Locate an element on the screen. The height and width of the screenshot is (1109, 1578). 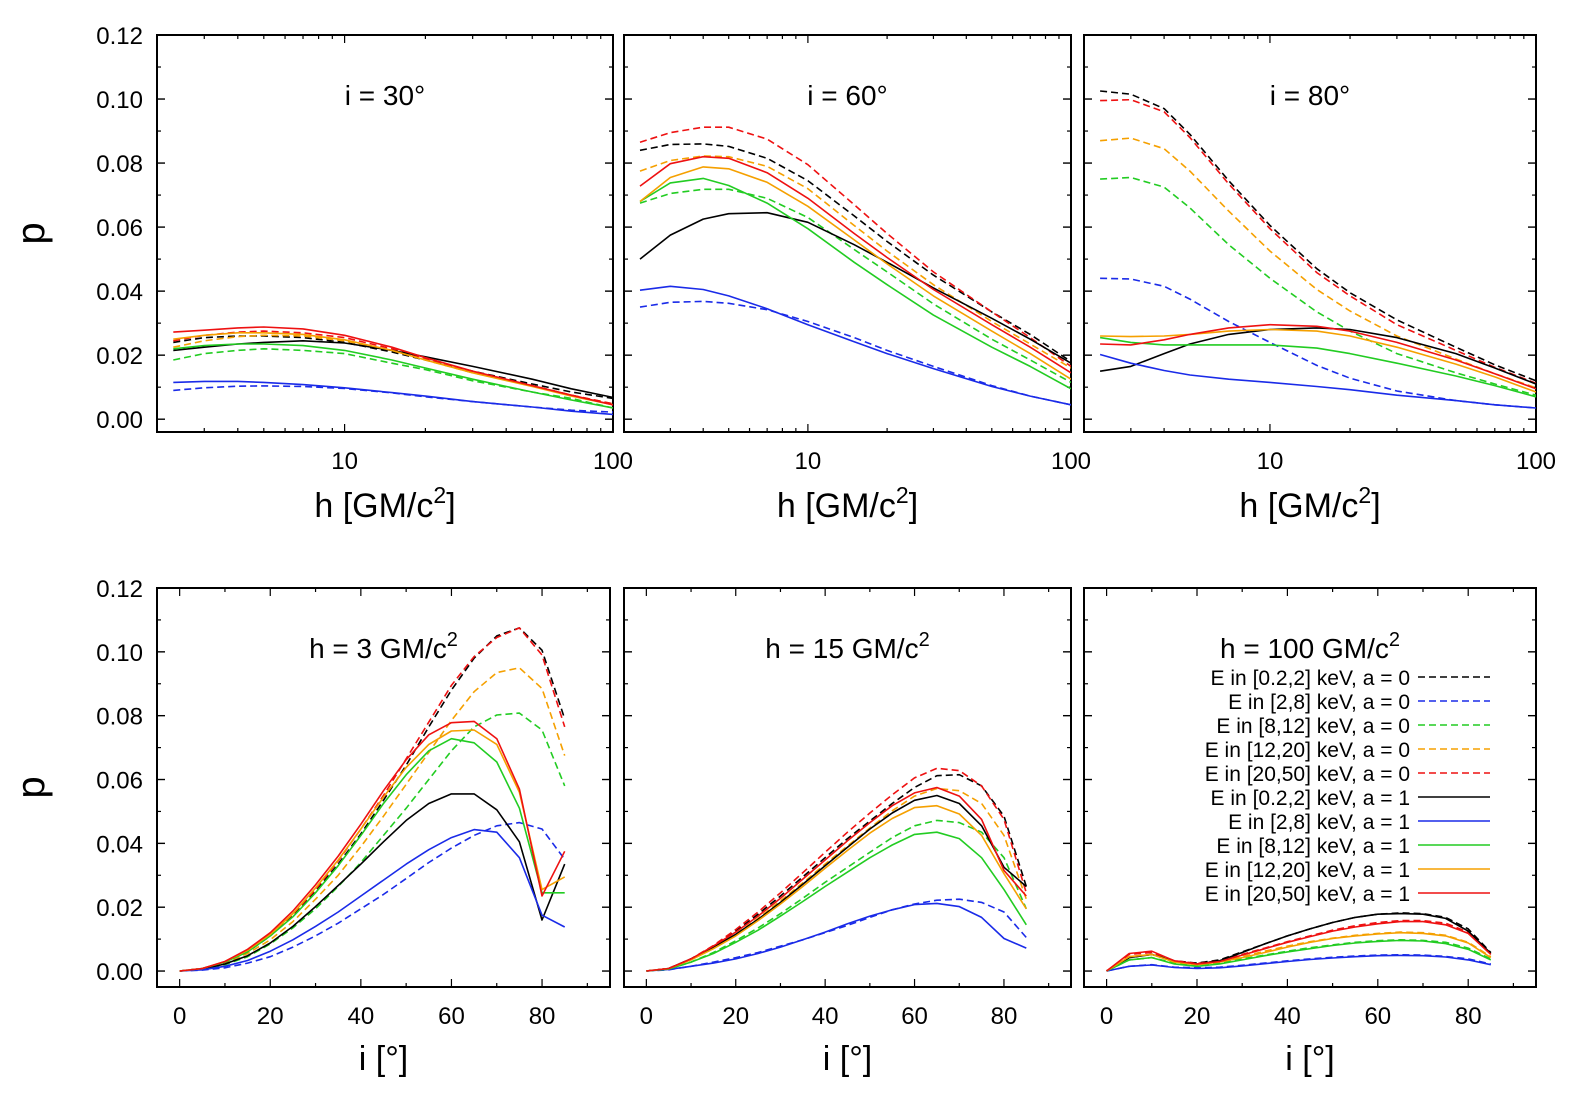
legend-label: E in [20,50] keV, a = 1 is located at coordinates (1307, 894).